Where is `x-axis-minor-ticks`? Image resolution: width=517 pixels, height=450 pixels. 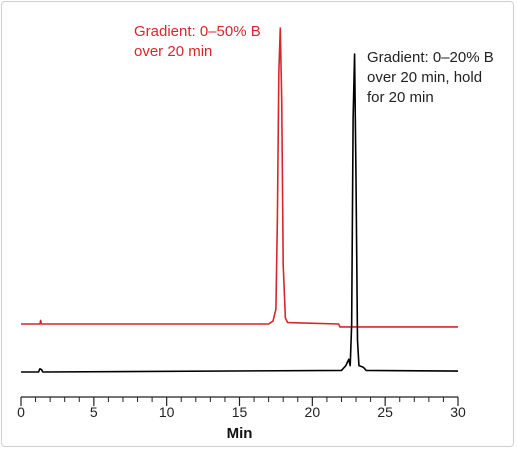
x-axis-minor-ticks is located at coordinates (239, 399).